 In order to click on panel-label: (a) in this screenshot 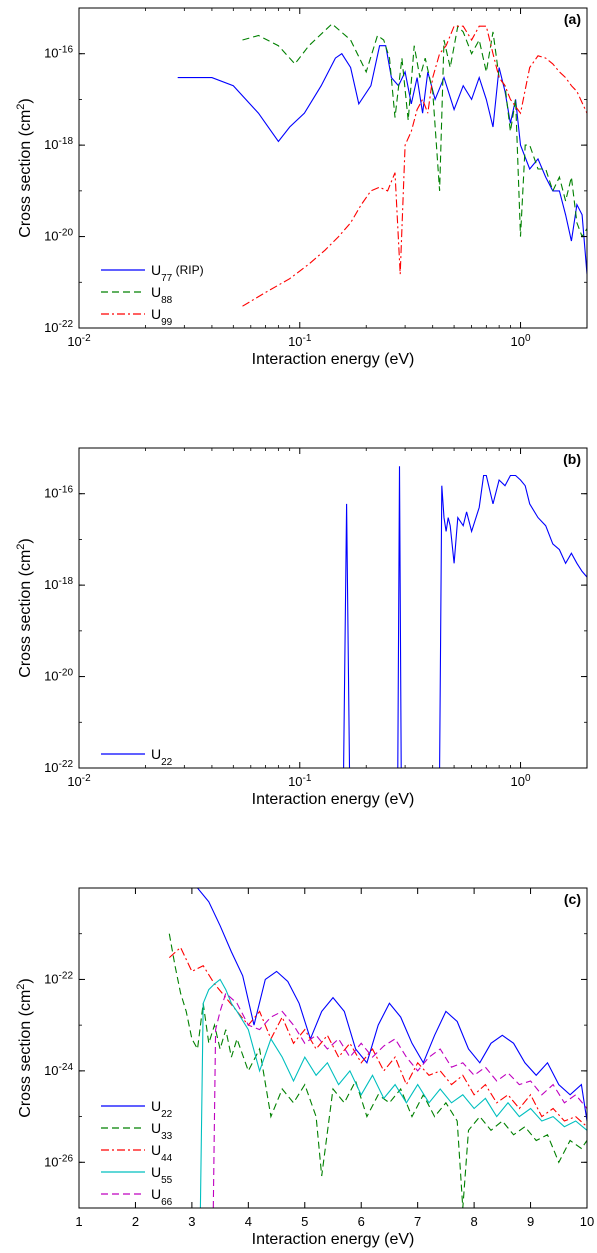, I will do `click(572, 19)`.